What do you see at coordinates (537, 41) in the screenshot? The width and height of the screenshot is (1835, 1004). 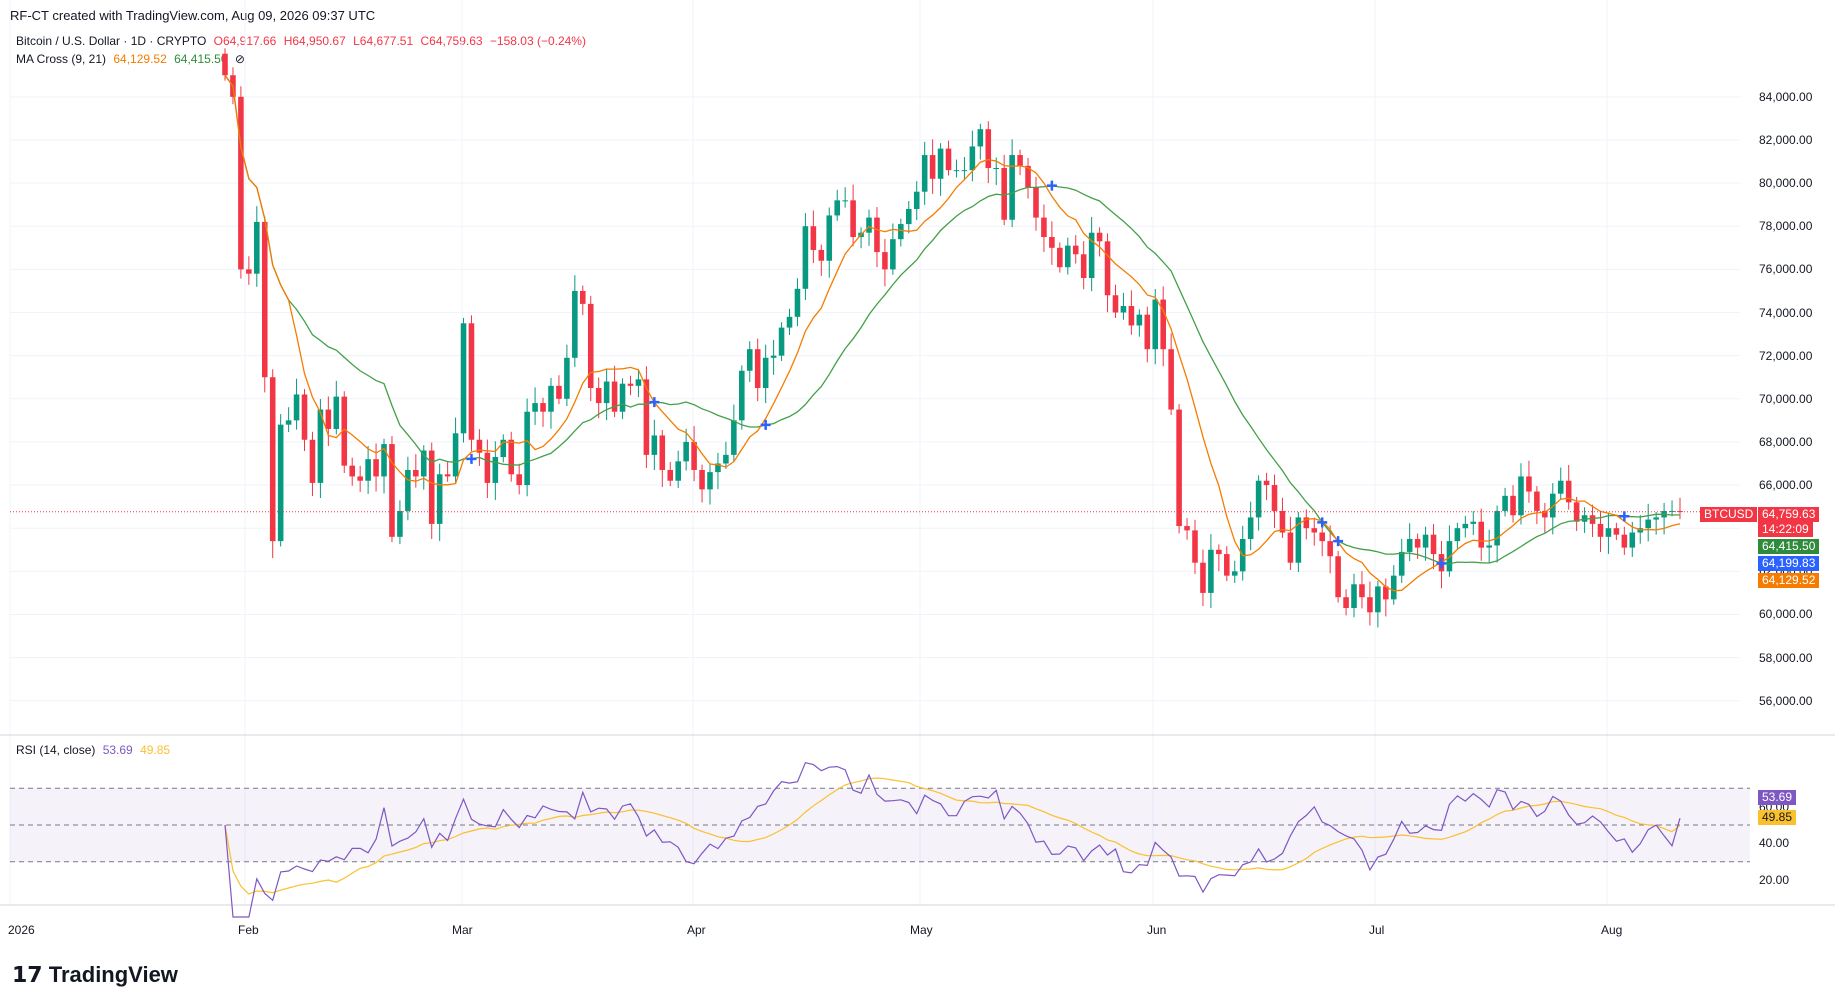 I see `price-change: −158.03 (−0.24%)` at bounding box center [537, 41].